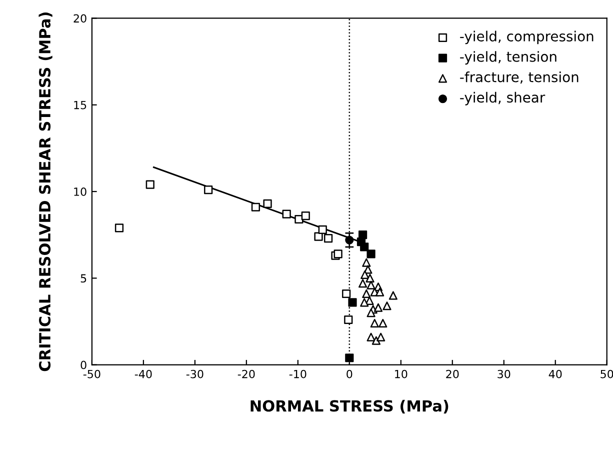 Image resolution: width=613 pixels, height=456 pixels. I want to click on x-tick-label: 10, so click(401, 374).